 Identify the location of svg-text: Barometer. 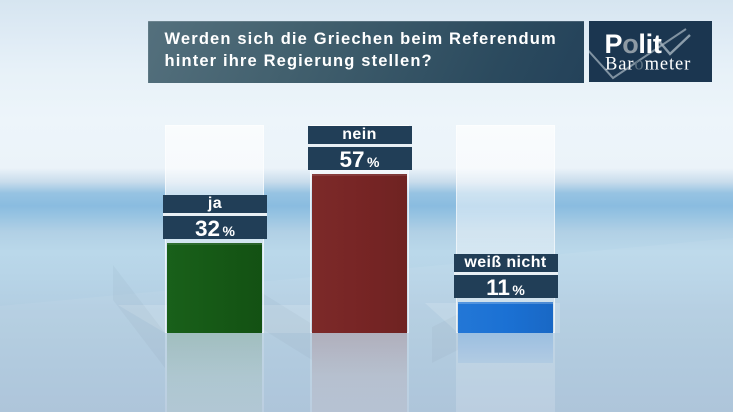
(648, 65).